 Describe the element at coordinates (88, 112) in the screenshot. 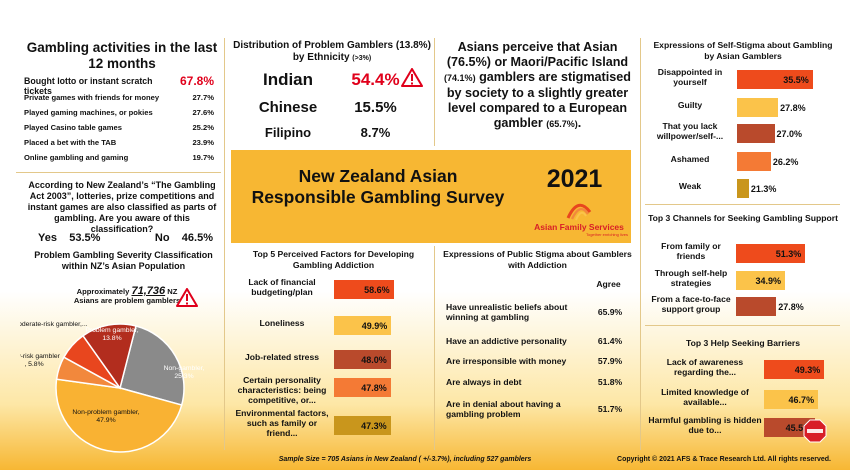

I see `activity-label: Played gaming machines, or pokies` at that location.